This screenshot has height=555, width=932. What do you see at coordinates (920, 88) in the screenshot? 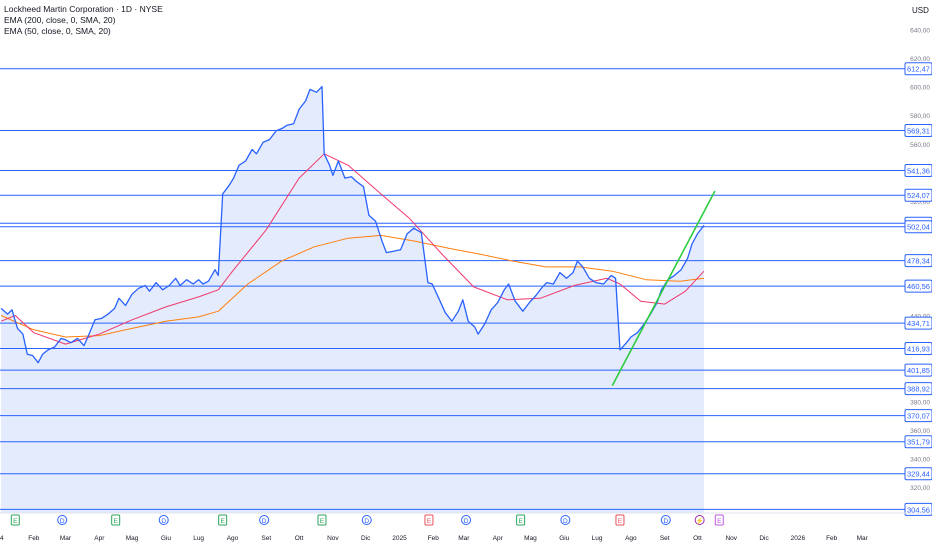
I see `y-tick-label: 600,00` at bounding box center [920, 88].